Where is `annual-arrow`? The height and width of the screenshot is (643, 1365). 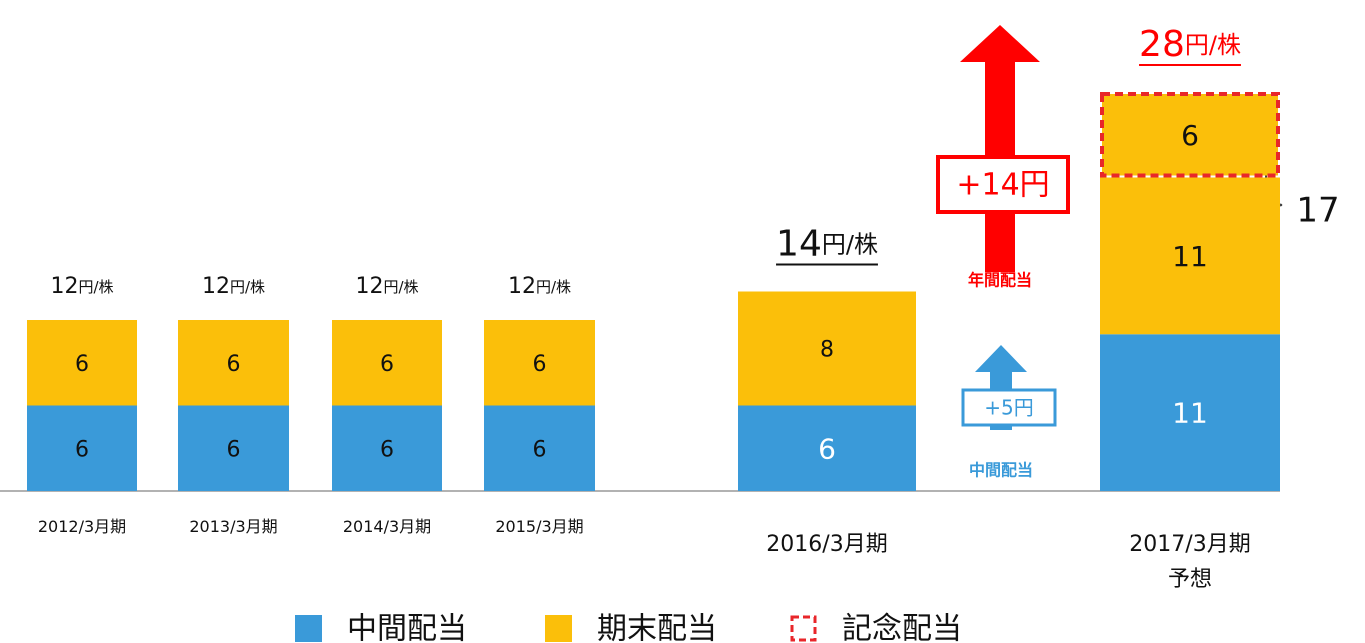 annual-arrow is located at coordinates (1000, 148).